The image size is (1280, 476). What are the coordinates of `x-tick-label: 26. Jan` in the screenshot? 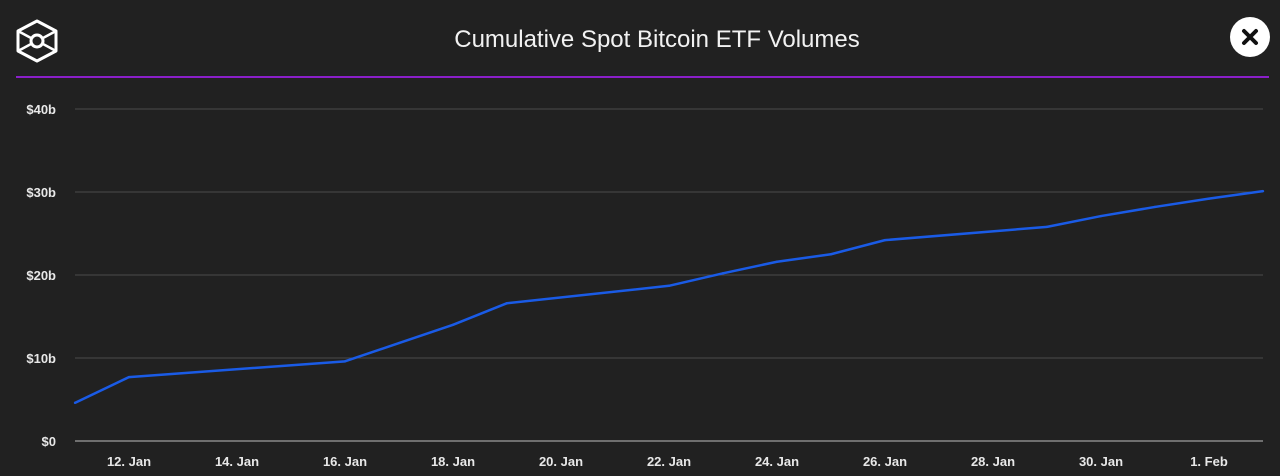 It's located at (885, 461).